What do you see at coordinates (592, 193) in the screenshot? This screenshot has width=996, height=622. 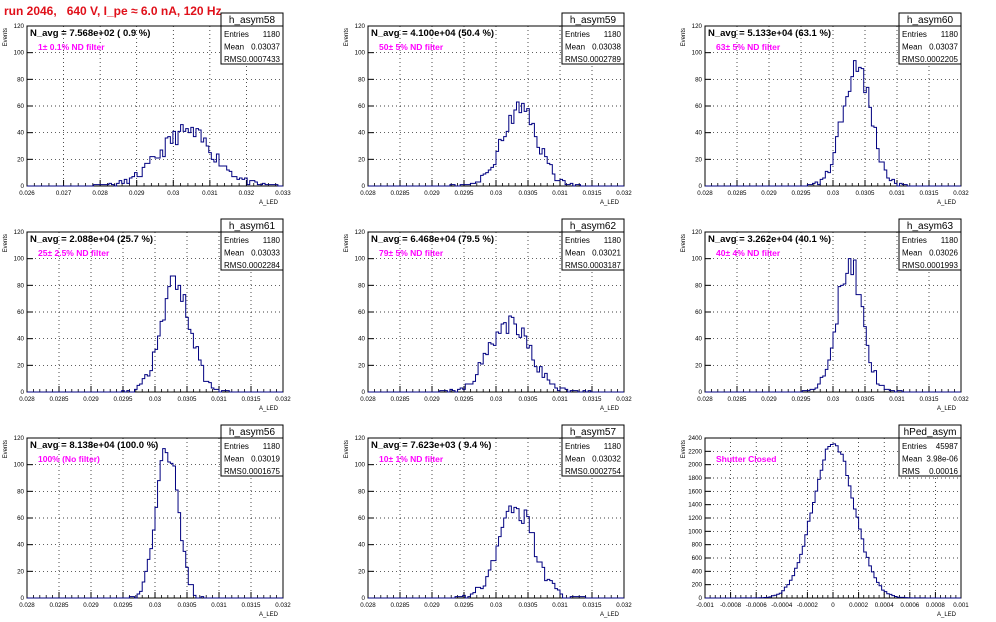 I see `panel-h_asym59-xtick-label: 0.0315` at bounding box center [592, 193].